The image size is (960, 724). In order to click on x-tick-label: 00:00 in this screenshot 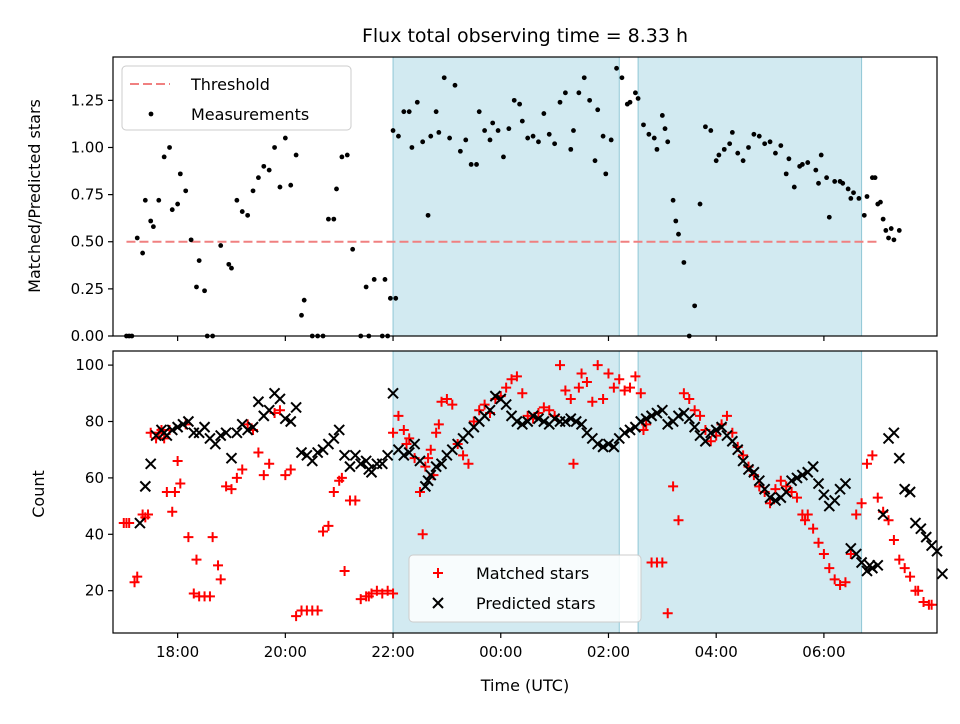, I will do `click(500, 652)`.